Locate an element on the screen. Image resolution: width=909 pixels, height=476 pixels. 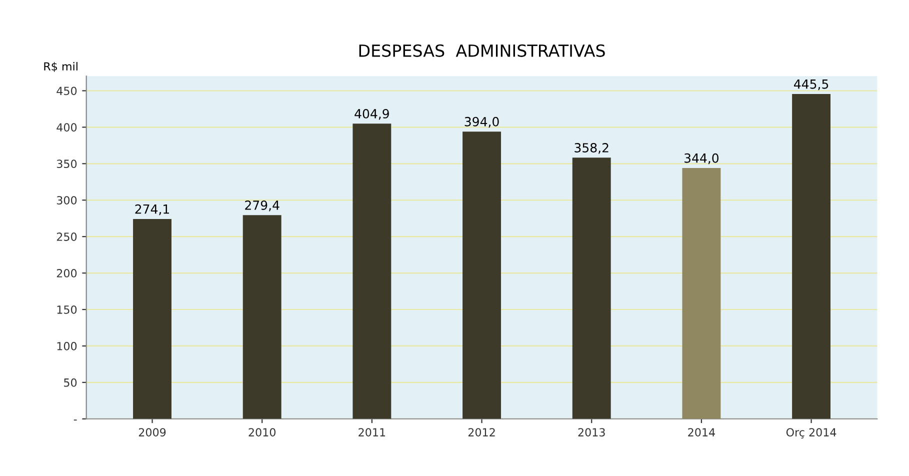
x-tick-label: 2014 is located at coordinates (701, 432).